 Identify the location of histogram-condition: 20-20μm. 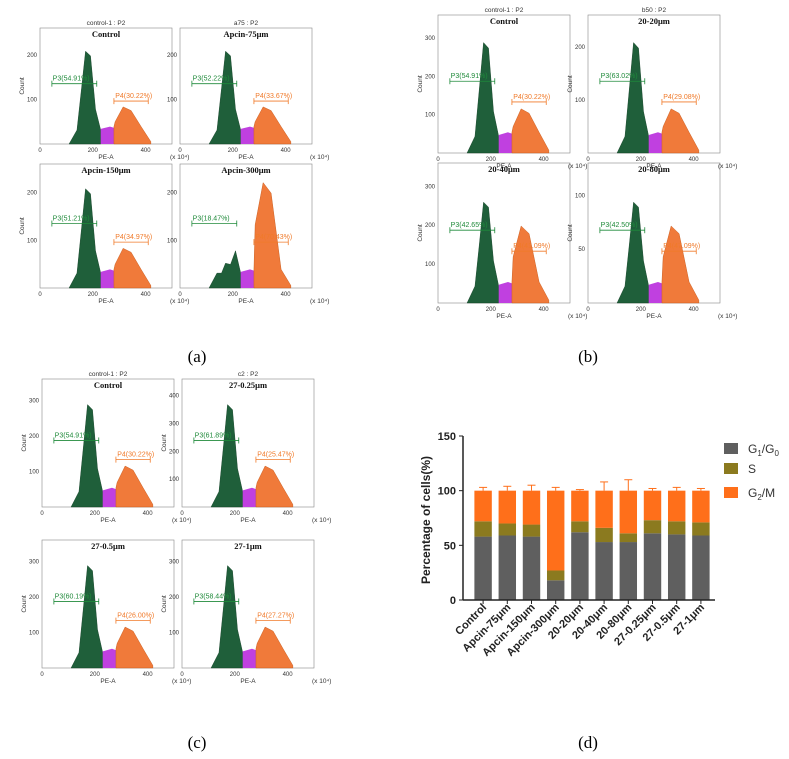
(654, 21).